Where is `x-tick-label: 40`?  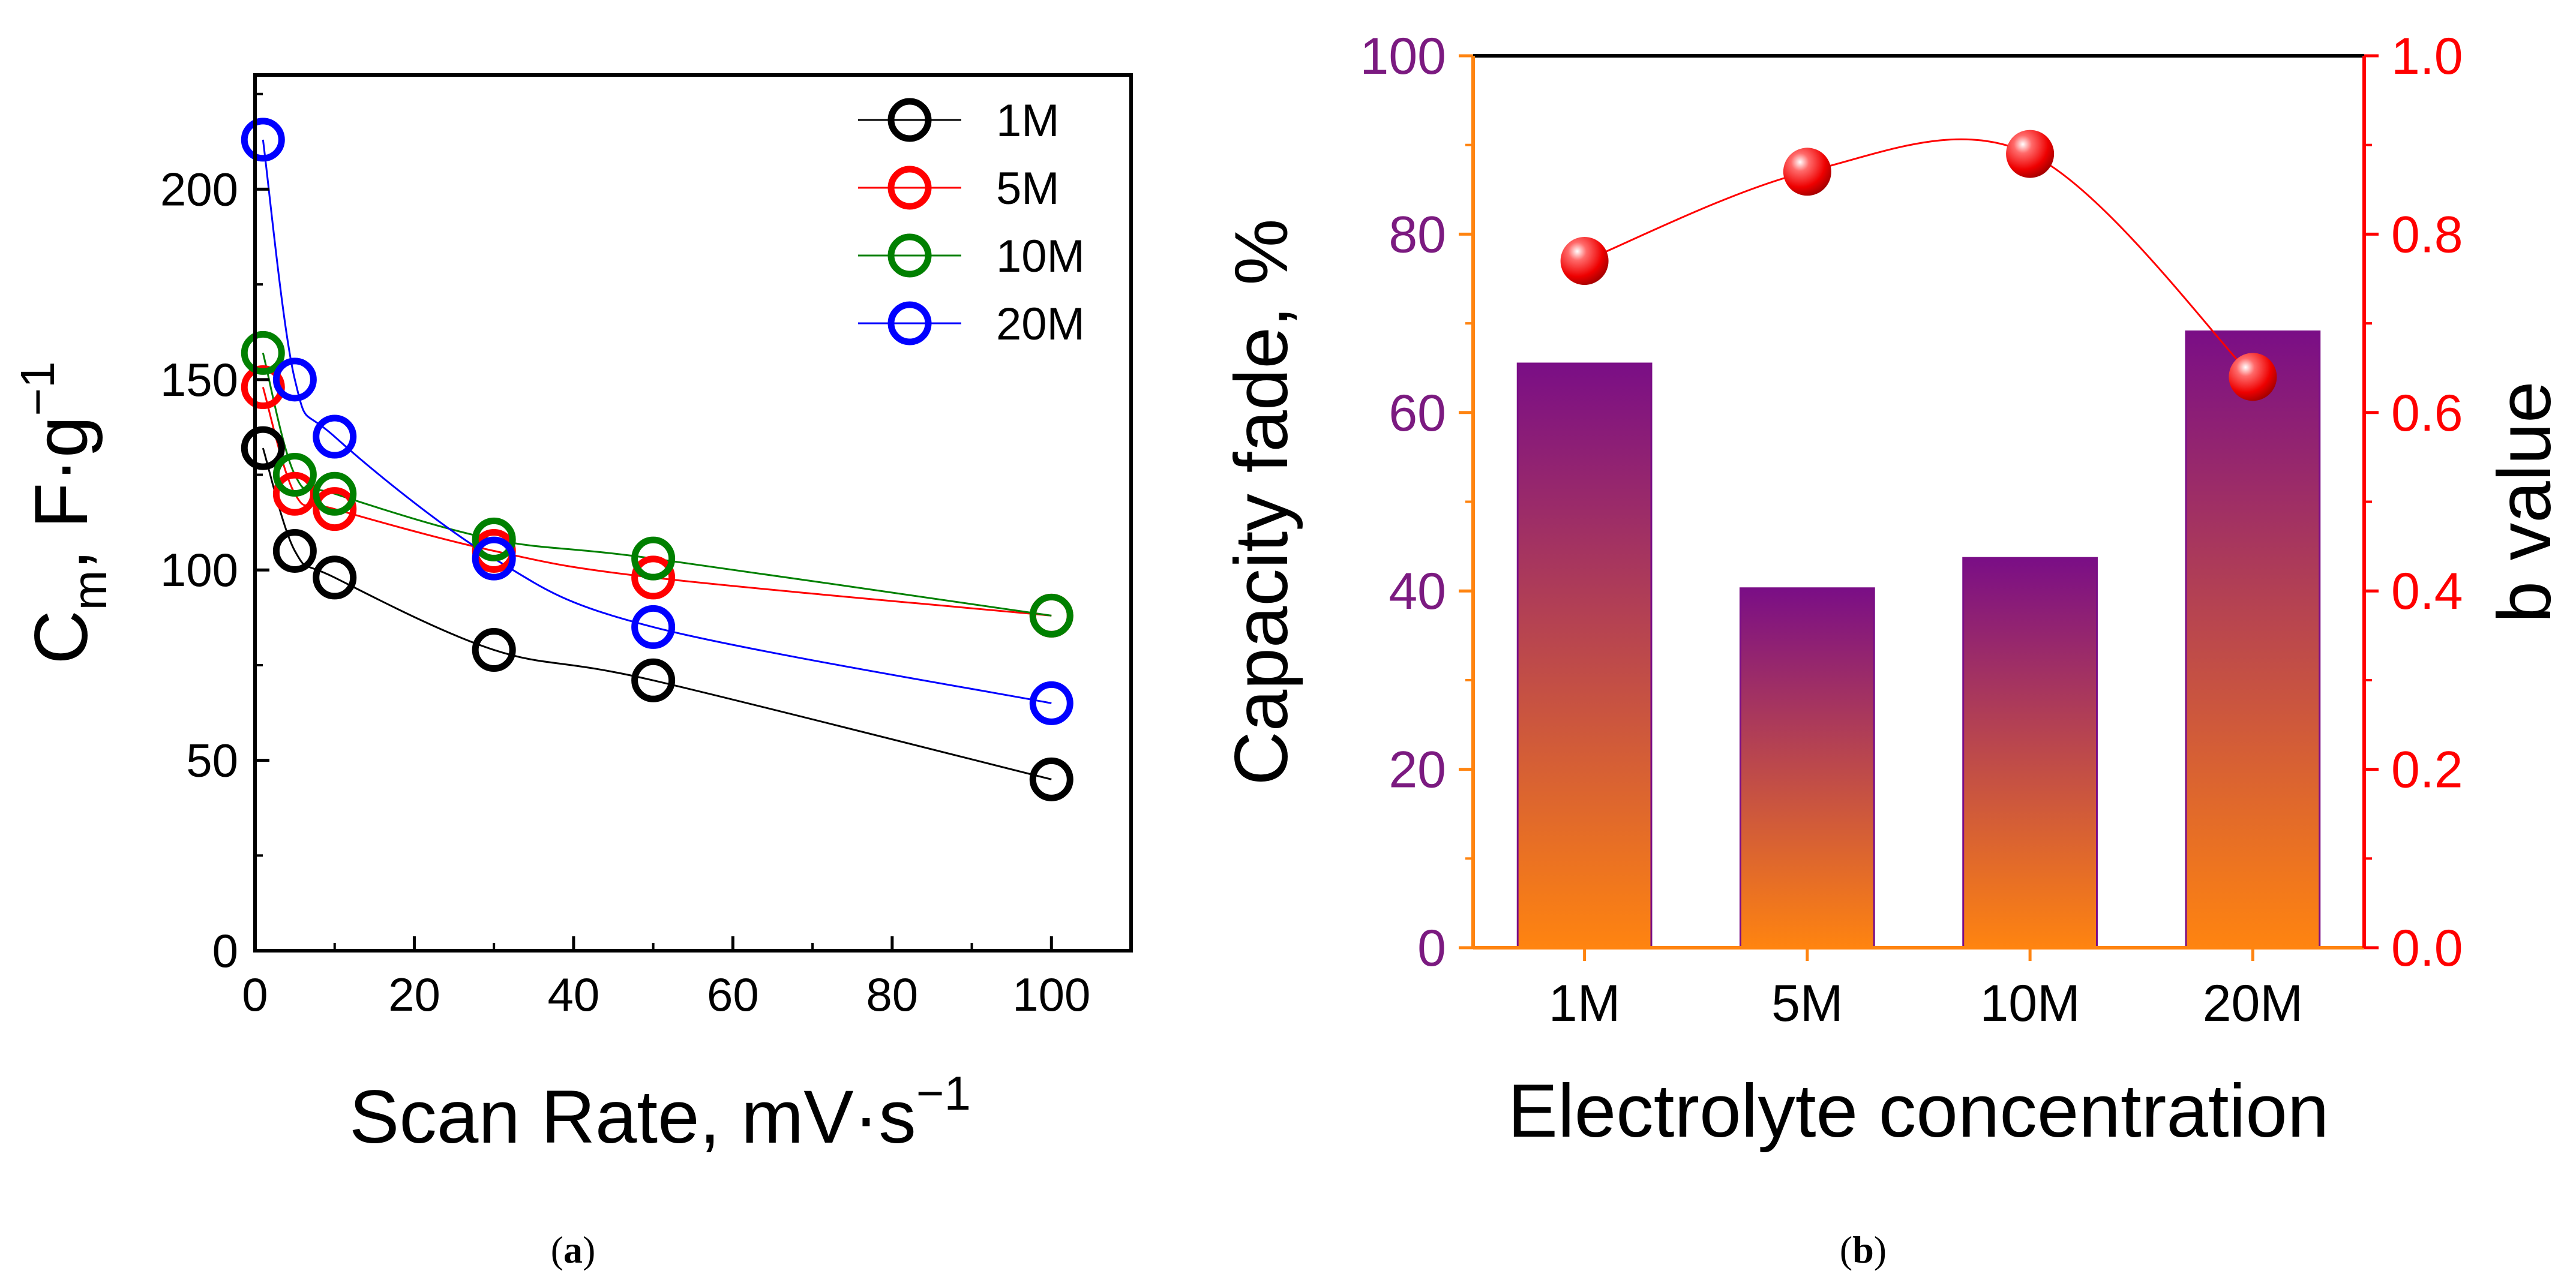 x-tick-label: 40 is located at coordinates (574, 995).